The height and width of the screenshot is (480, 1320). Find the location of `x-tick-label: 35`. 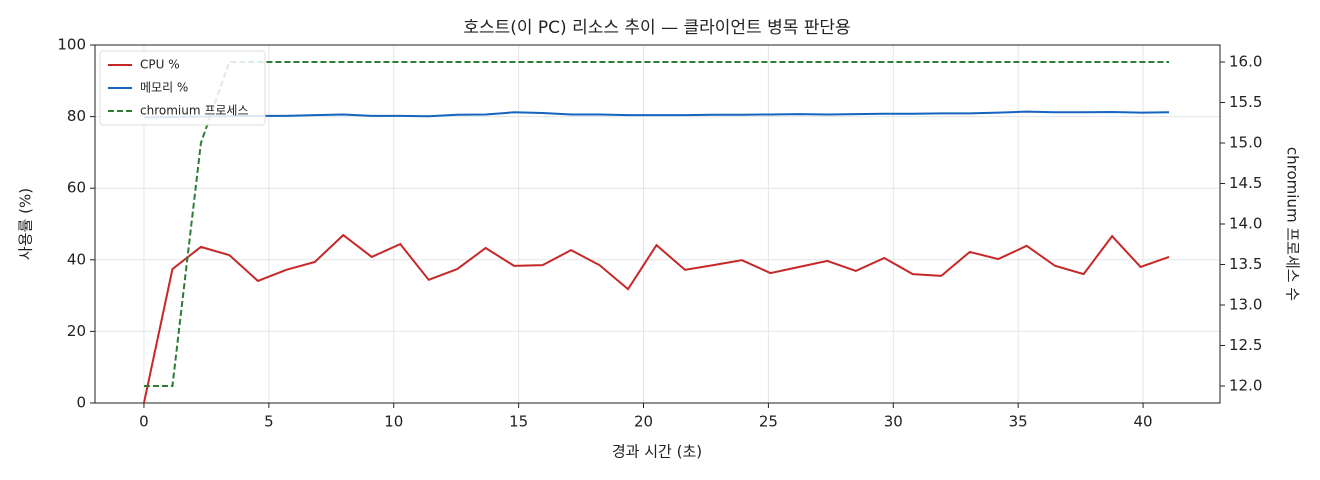

x-tick-label: 35 is located at coordinates (1018, 422).